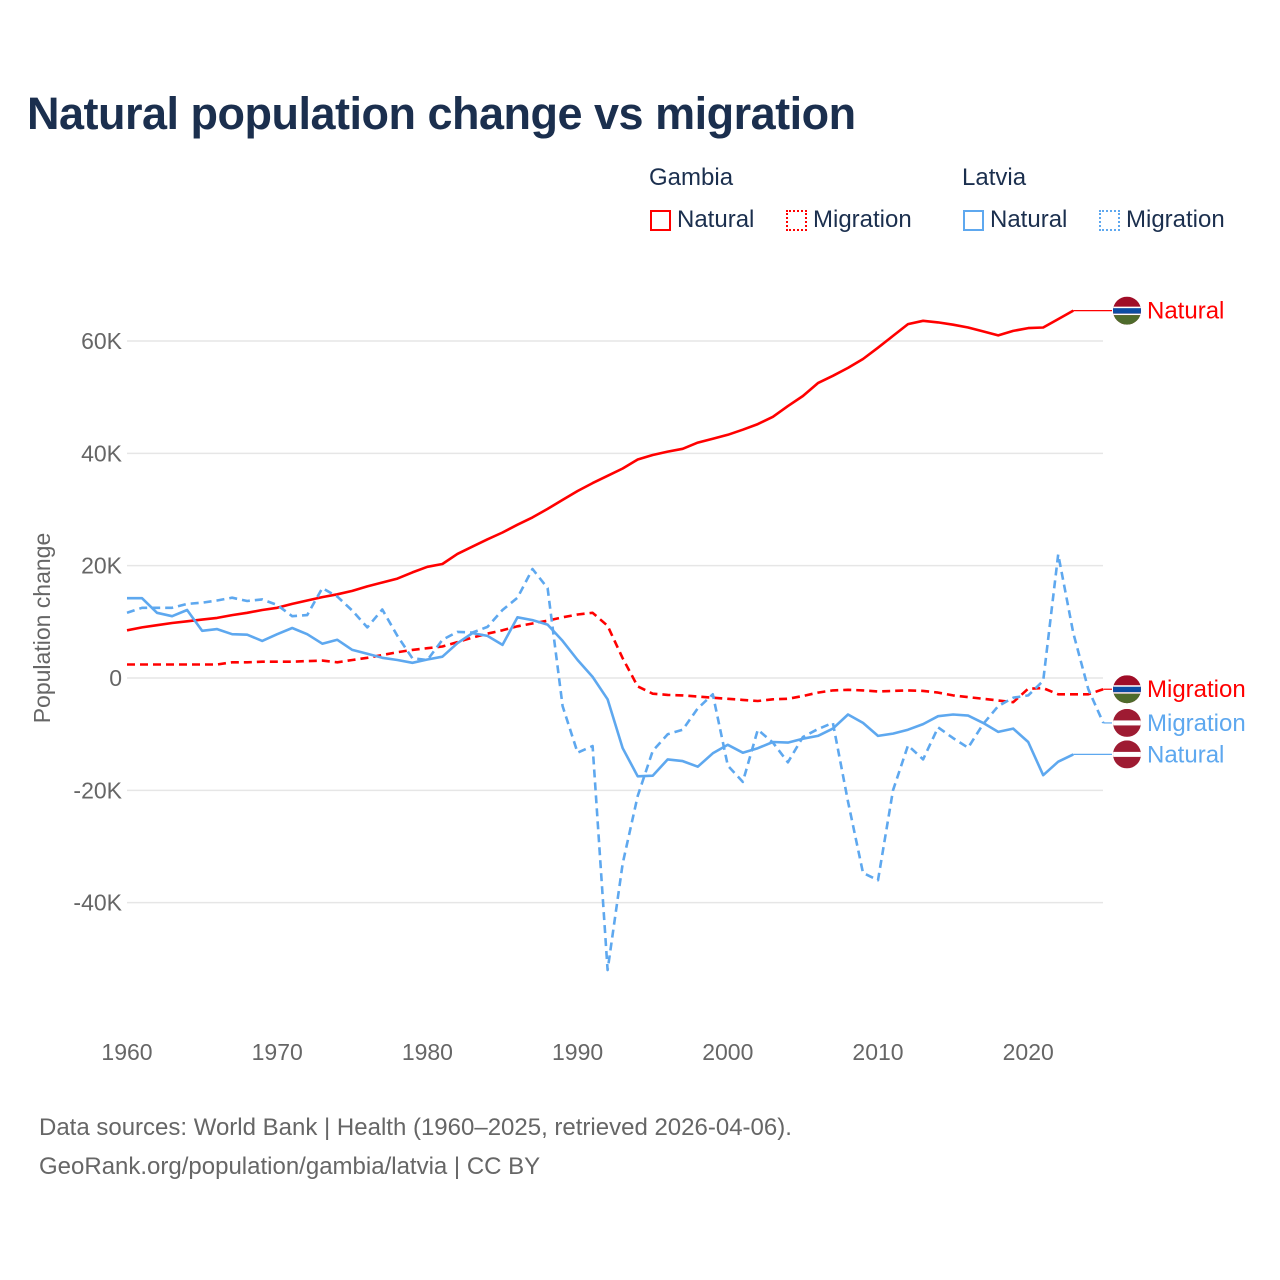 This screenshot has width=1280, height=1280. I want to click on x-tick-label: 1970, so click(277, 1052).